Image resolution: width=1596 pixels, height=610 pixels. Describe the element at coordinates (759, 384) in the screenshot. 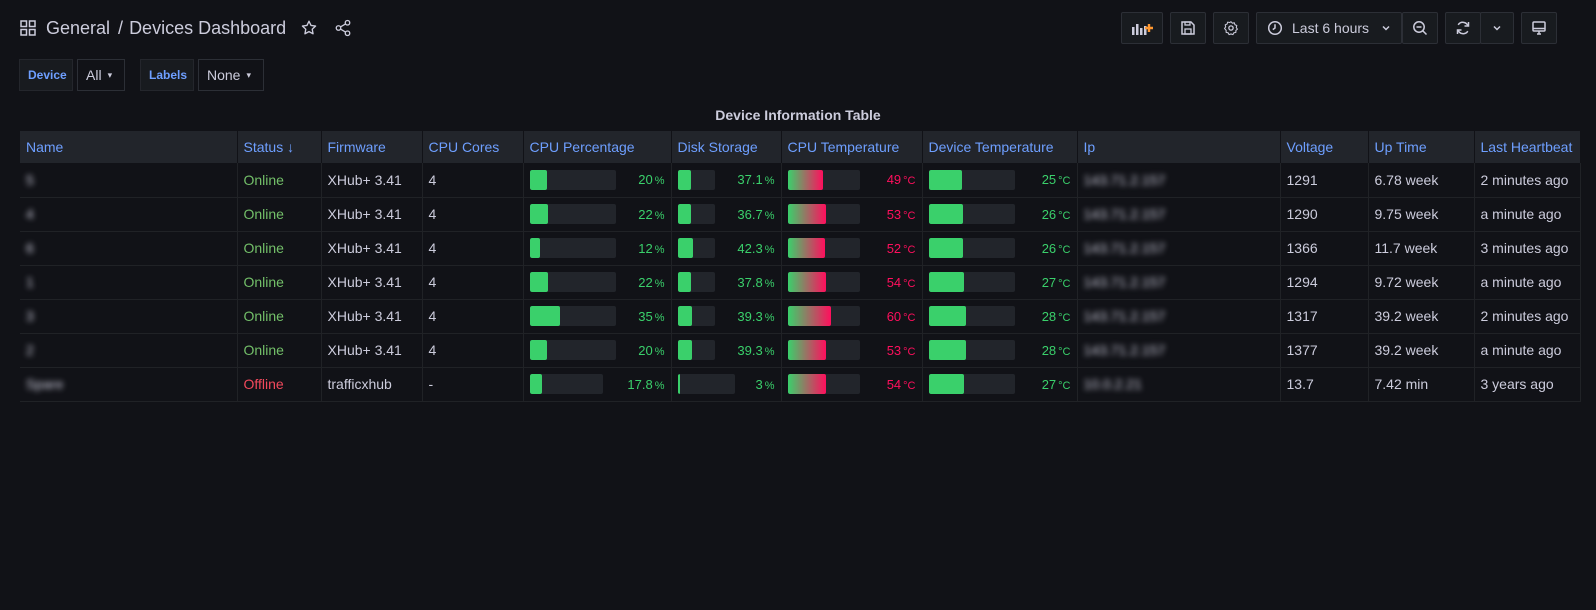

I see `disk-number: 3` at that location.